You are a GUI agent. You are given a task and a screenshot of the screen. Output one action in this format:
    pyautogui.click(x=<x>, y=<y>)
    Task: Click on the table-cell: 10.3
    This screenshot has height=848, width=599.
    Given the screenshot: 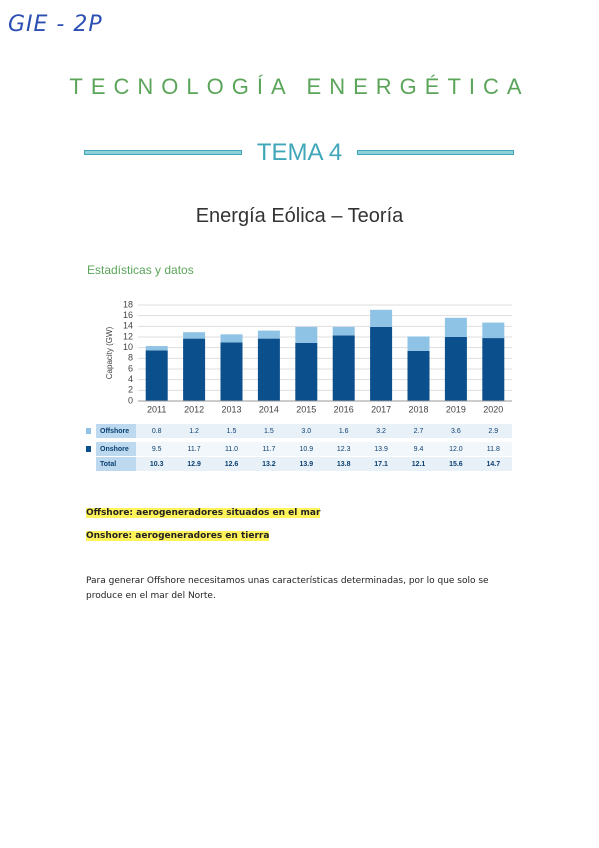 What is the action you would take?
    pyautogui.click(x=157, y=464)
    